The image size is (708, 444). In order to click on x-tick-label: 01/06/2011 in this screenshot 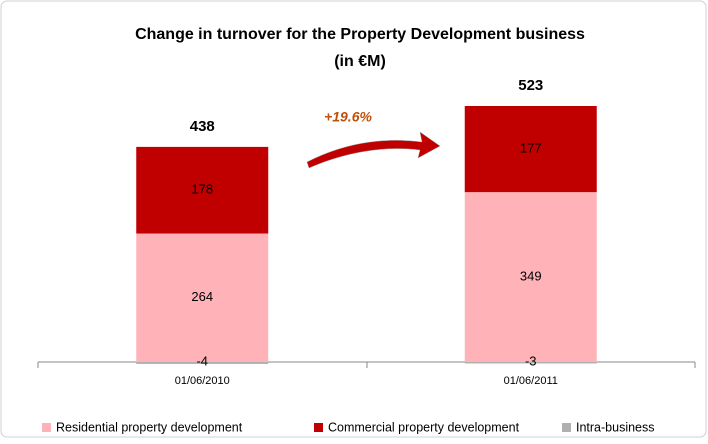, I will do `click(531, 381)`.